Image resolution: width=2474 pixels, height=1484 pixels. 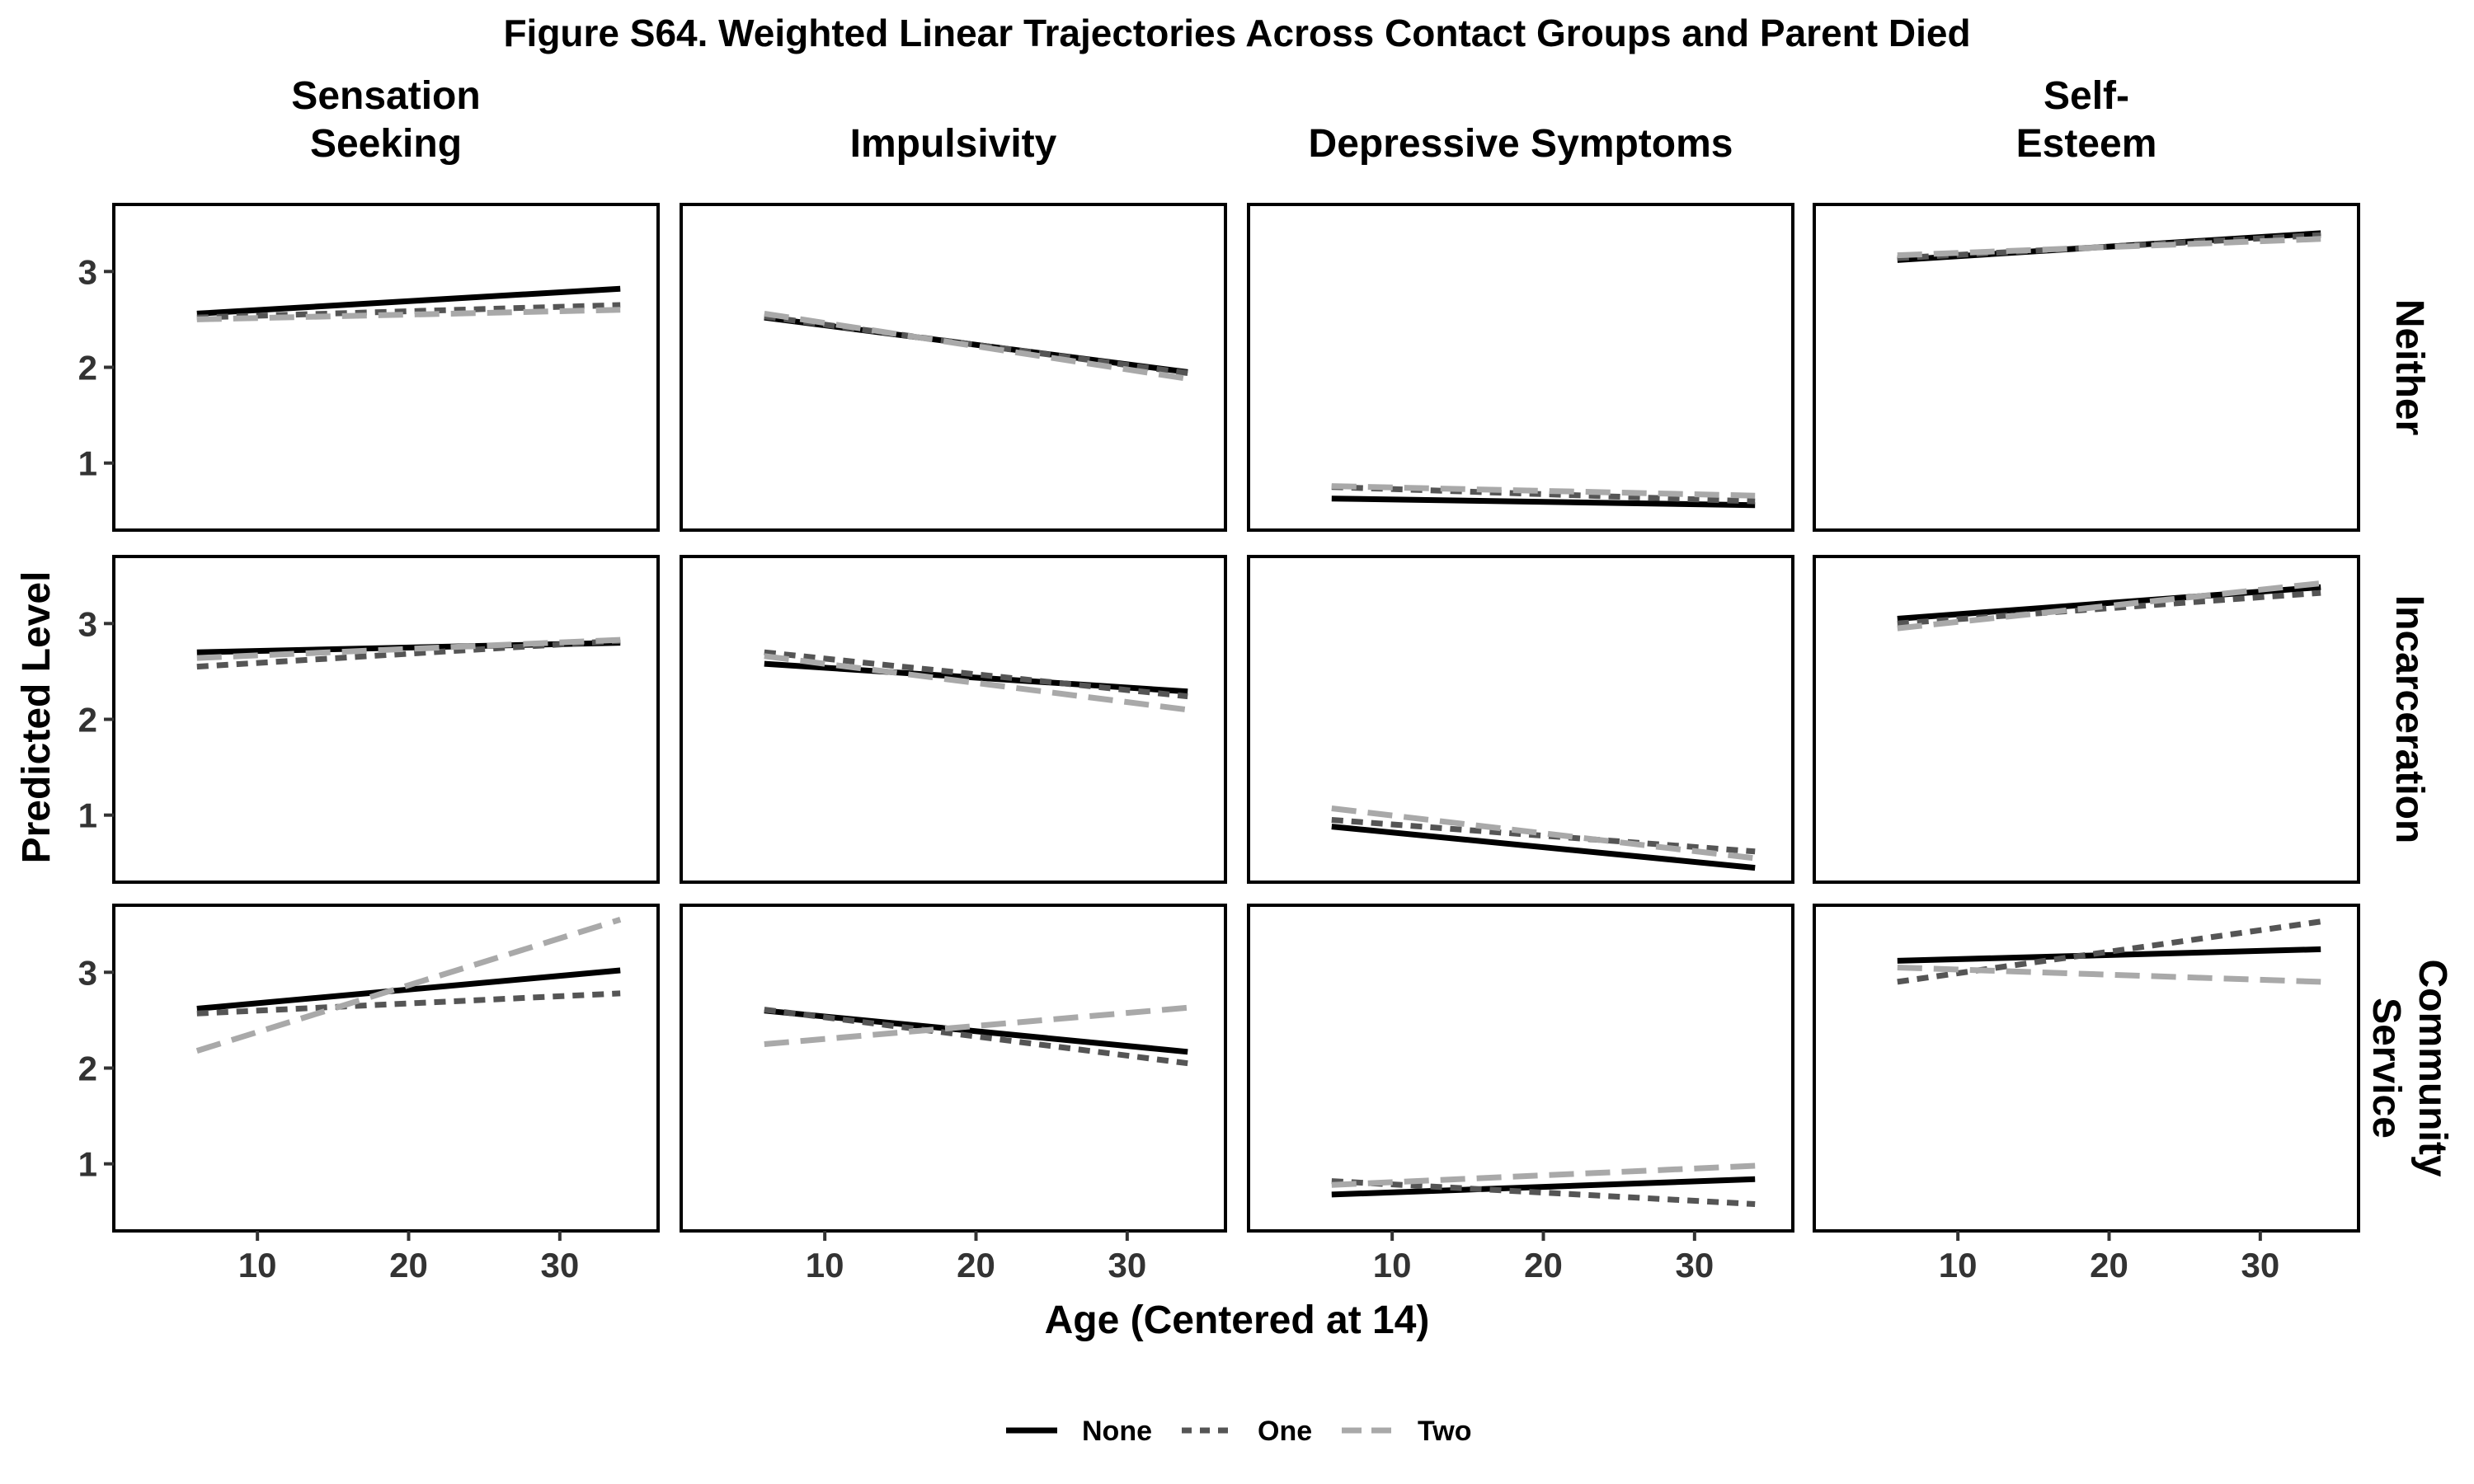 I want to click on legend: None One Two, so click(x=1238, y=1431).